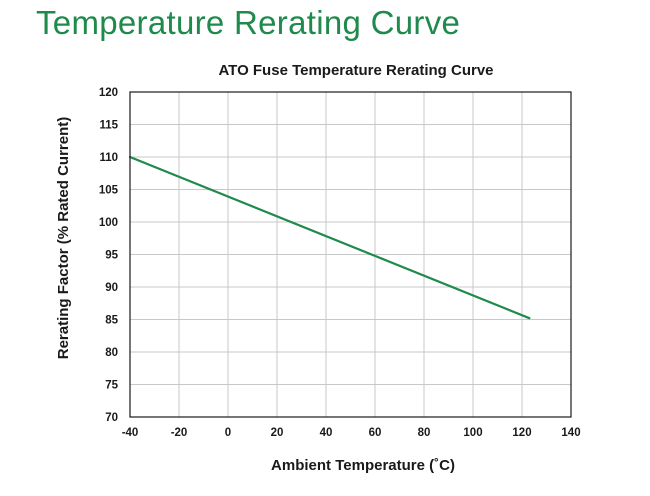 This screenshot has height=496, width=650. What do you see at coordinates (111, 353) in the screenshot?
I see `y-tick-label: 80` at bounding box center [111, 353].